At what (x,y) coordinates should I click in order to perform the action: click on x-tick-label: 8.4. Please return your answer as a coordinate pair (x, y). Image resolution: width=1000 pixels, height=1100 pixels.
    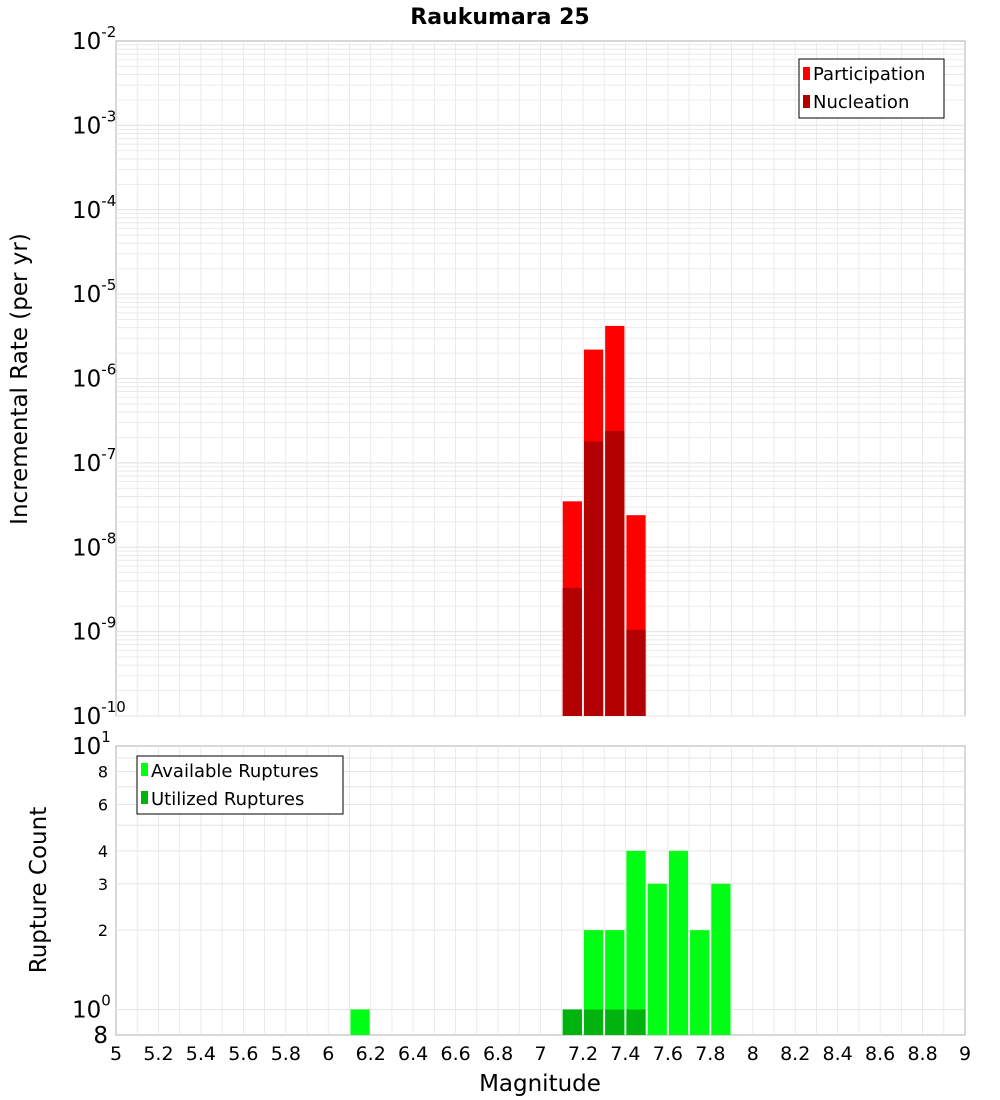
    Looking at the image, I should click on (838, 1054).